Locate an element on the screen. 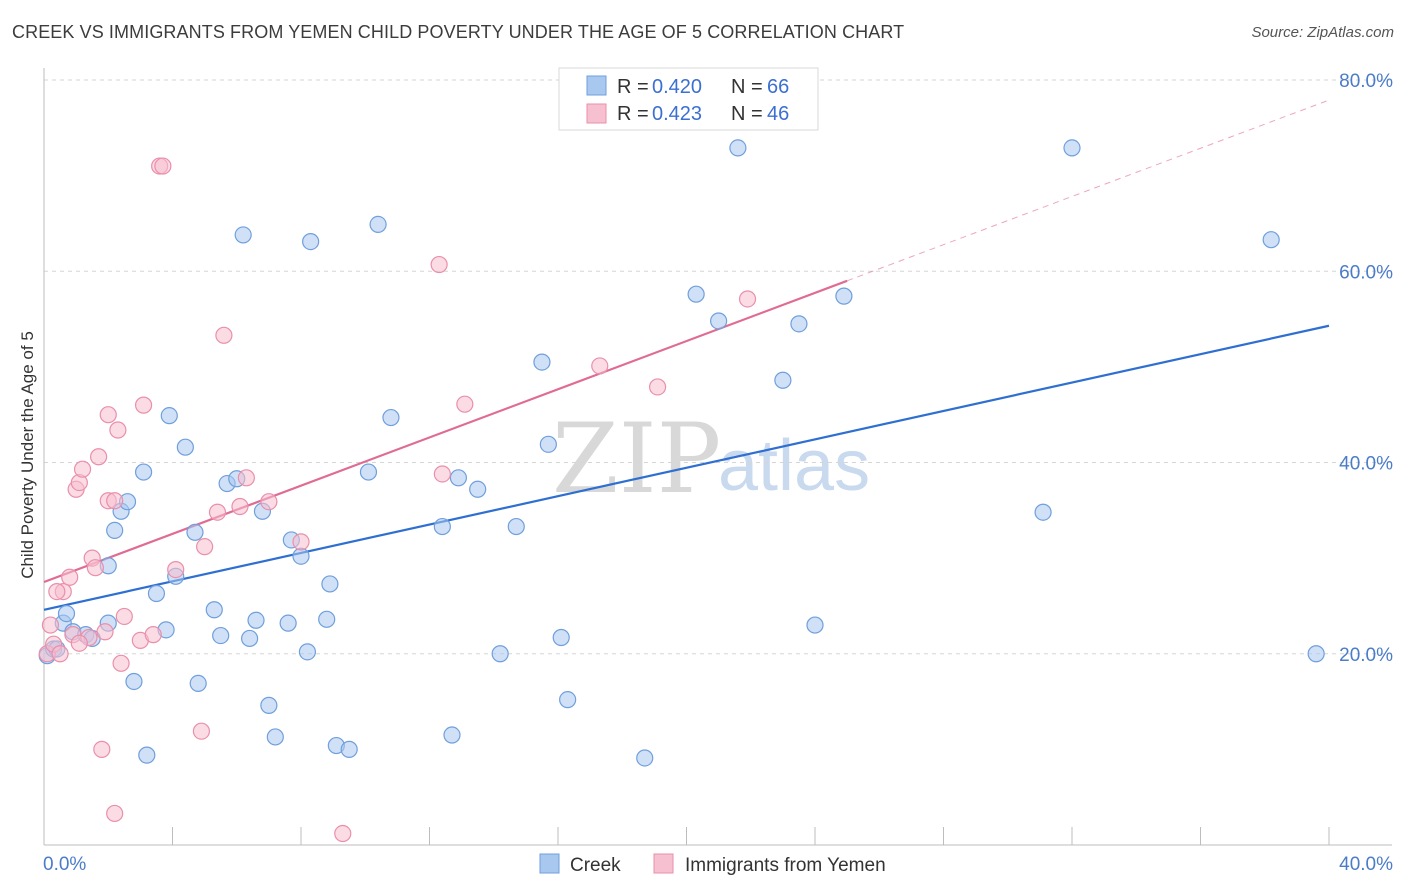 This screenshot has height=892, width=1406. y-tick-label-1: 40.0% is located at coordinates (1366, 464).